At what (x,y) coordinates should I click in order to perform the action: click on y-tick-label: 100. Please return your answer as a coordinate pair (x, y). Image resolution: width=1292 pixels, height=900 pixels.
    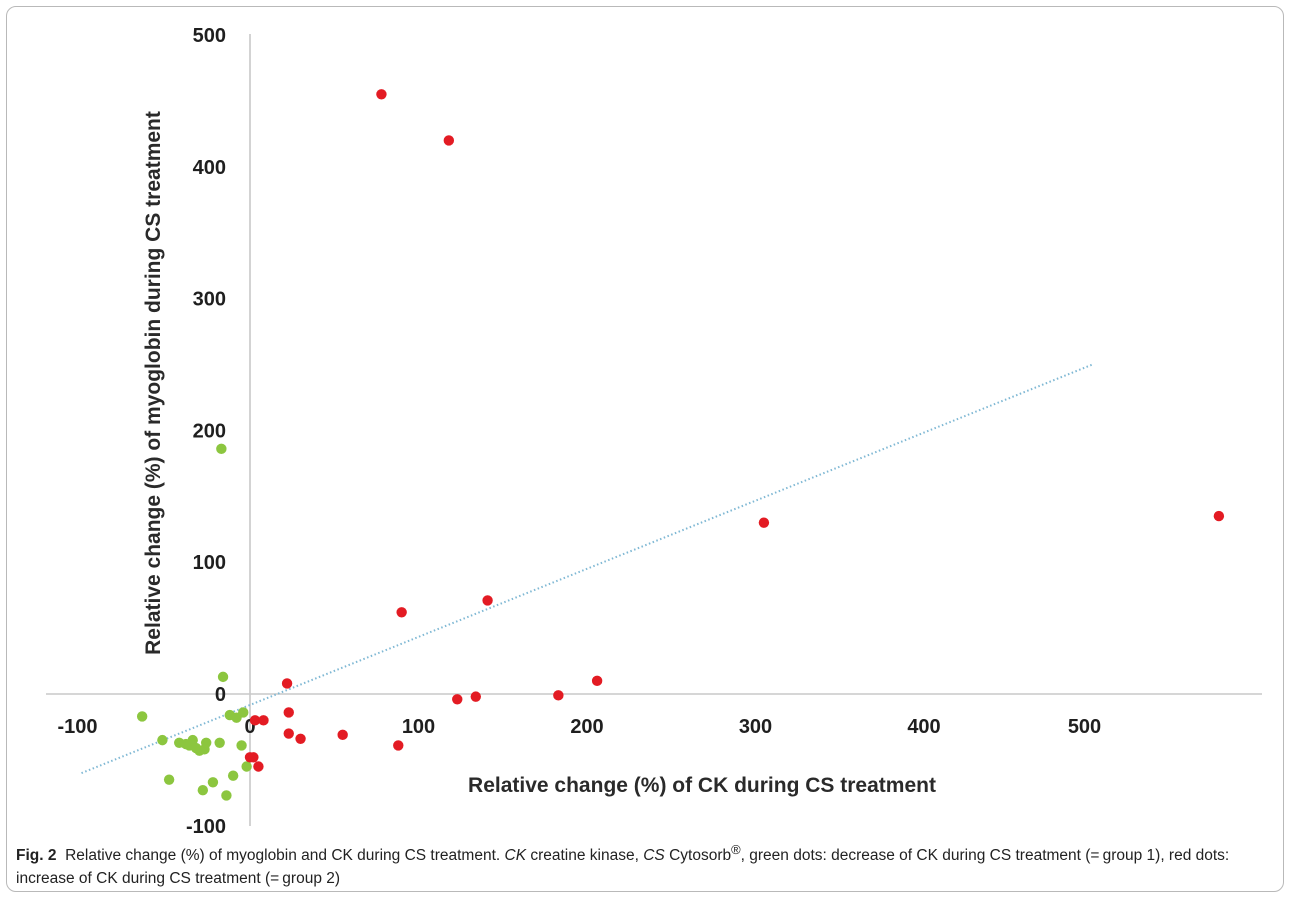
    Looking at the image, I should click on (209, 563).